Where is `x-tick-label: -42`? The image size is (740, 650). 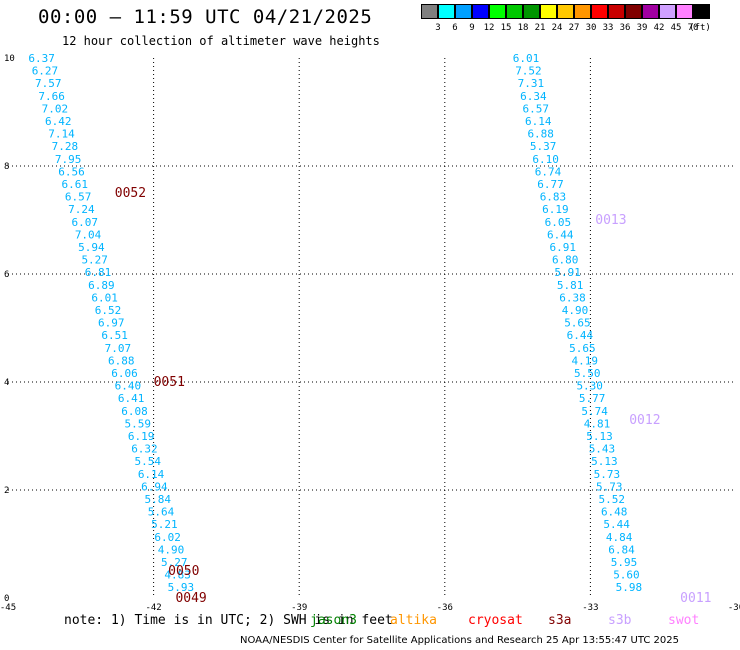 x-tick-label: -42 is located at coordinates (153, 608).